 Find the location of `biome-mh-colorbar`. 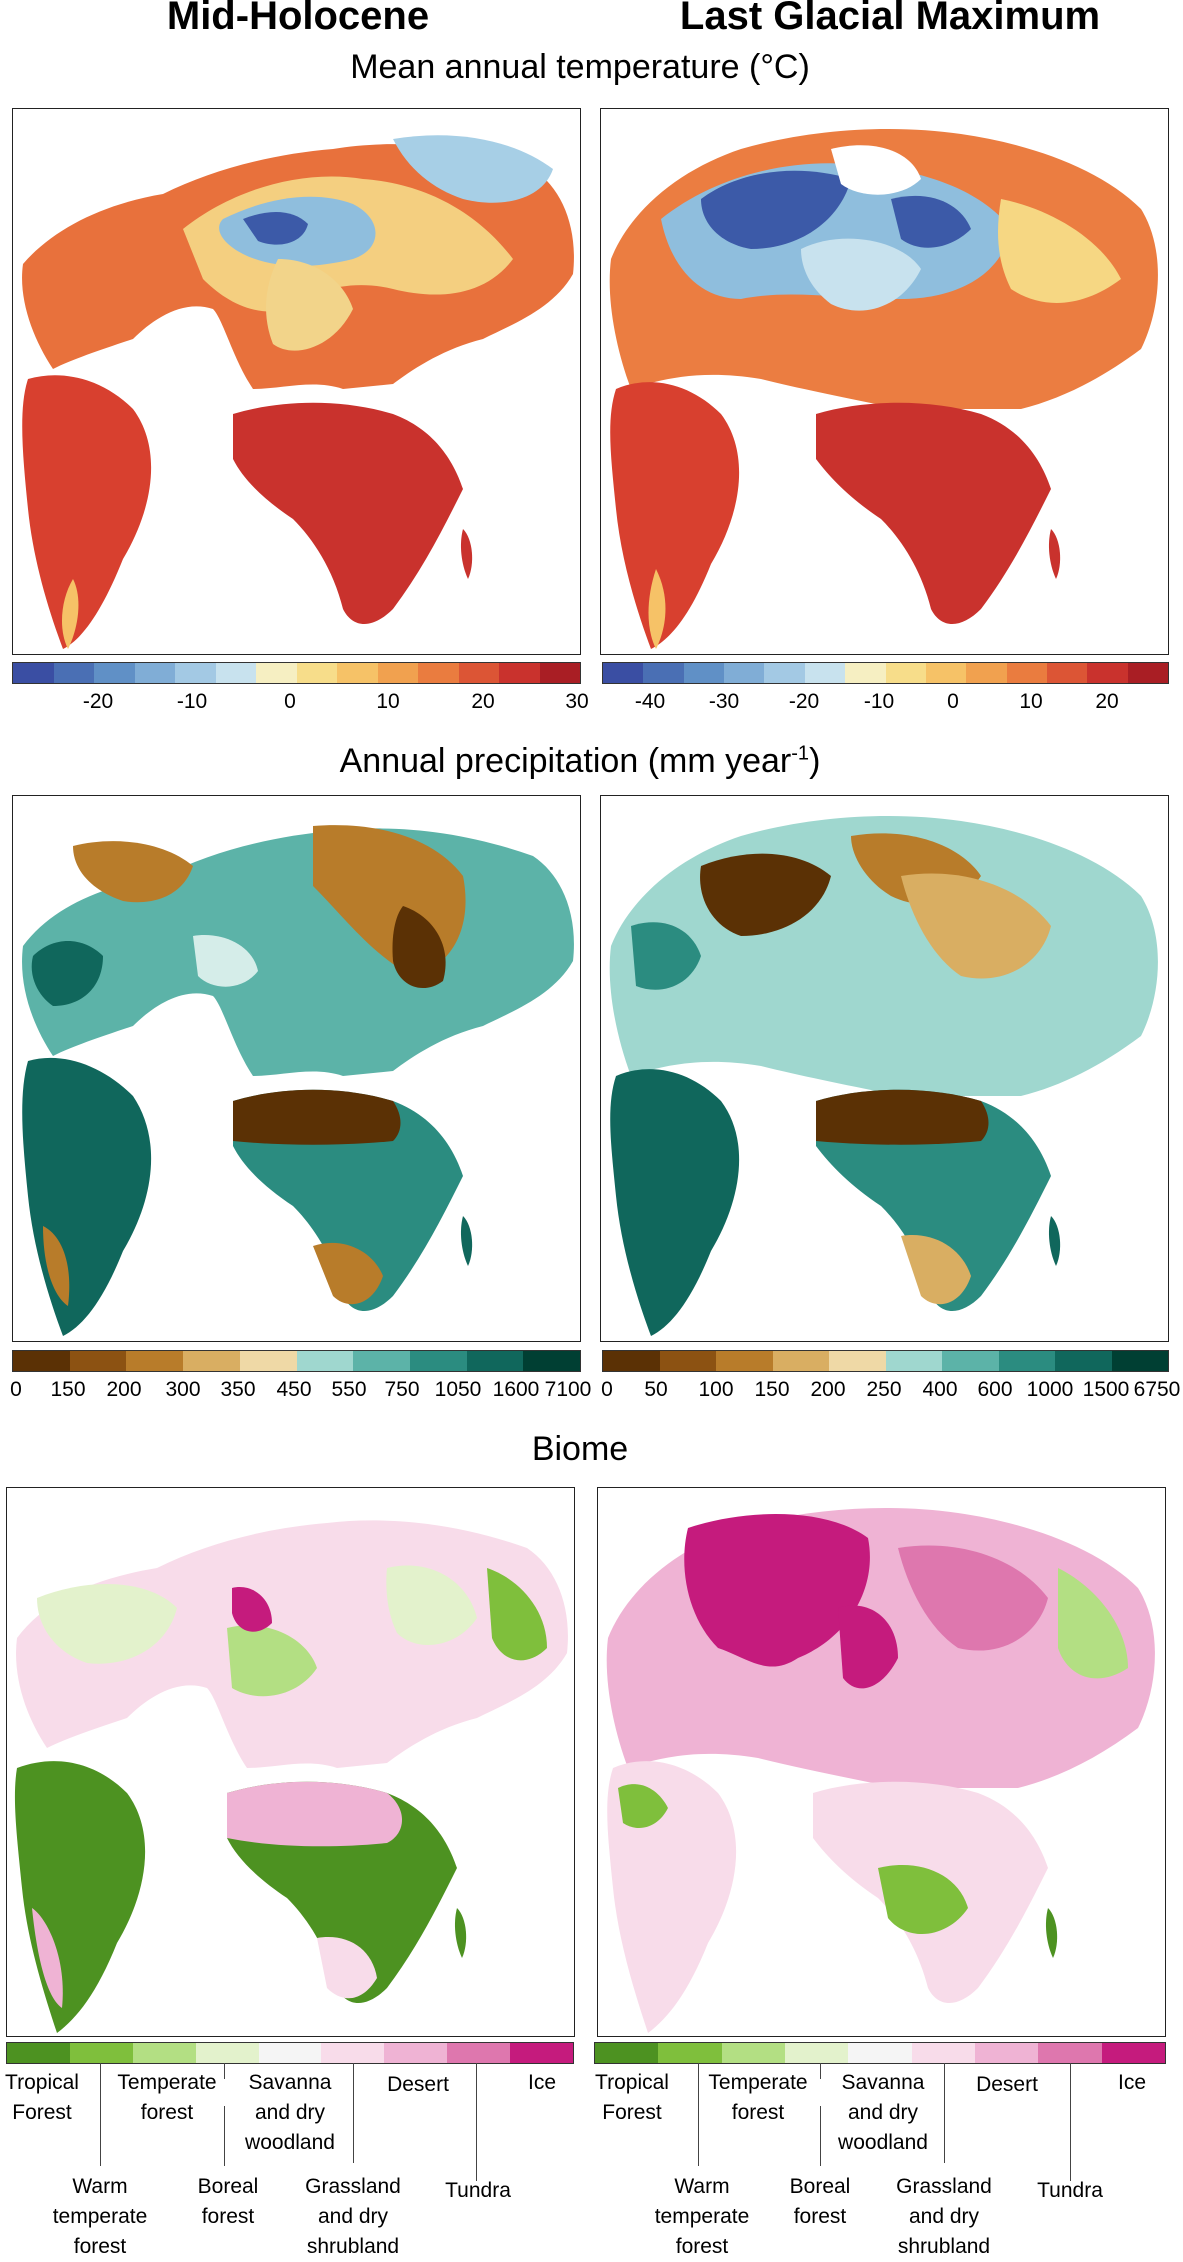

biome-mh-colorbar is located at coordinates (290, 2053).